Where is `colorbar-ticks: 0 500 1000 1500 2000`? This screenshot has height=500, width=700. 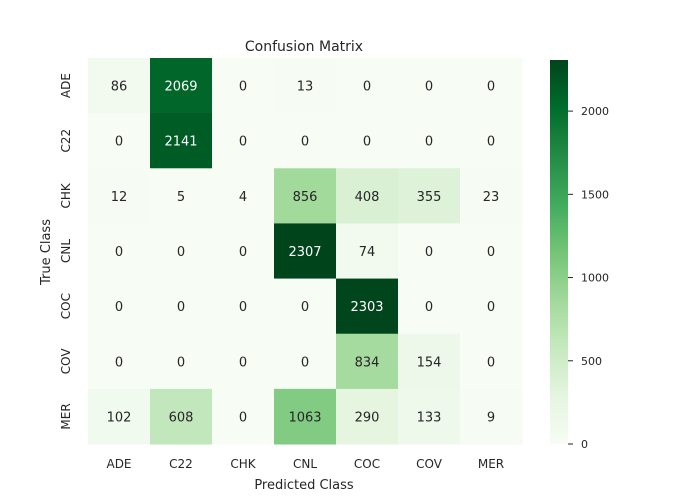 colorbar-ticks: 0 500 1000 1500 2000 is located at coordinates (588, 278).